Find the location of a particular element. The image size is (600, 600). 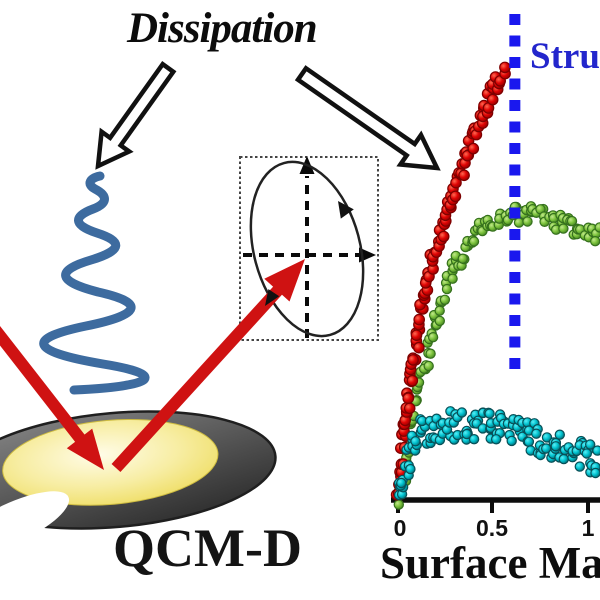

x-tick-label-0: 0 is located at coordinates (400, 528).